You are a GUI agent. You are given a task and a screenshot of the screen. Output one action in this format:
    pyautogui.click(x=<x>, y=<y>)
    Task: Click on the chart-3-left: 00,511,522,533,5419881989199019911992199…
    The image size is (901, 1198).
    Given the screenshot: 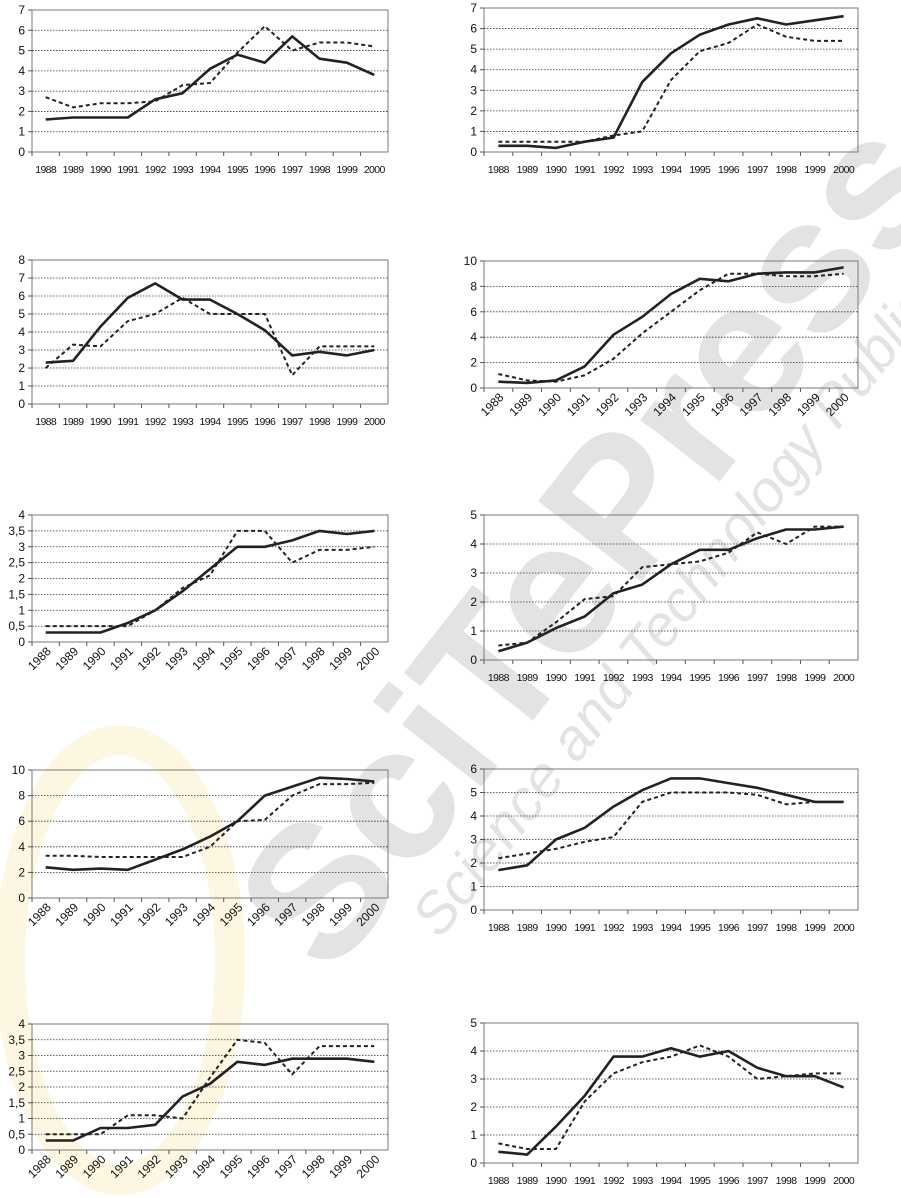 What is the action you would take?
    pyautogui.click(x=198, y=590)
    